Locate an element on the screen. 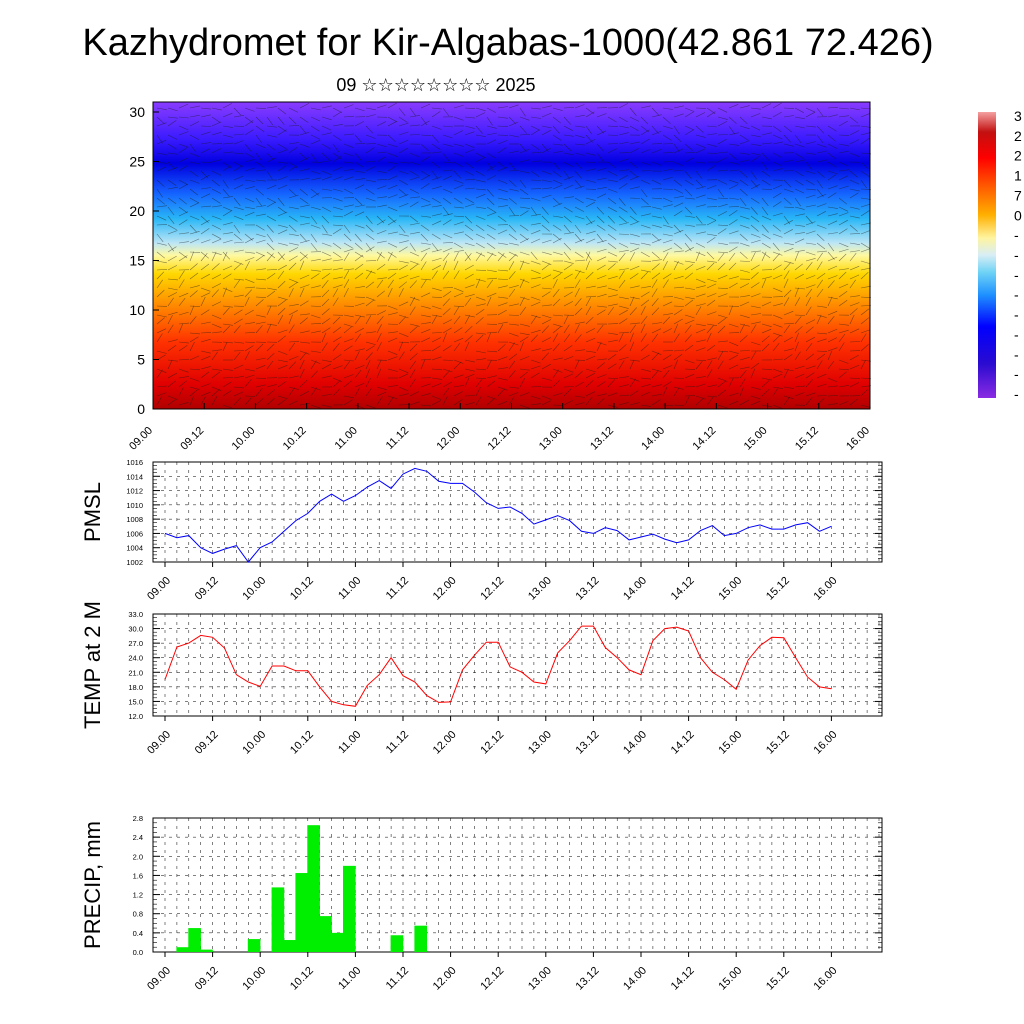  y-tick-label: 18.0 is located at coordinates (135, 687).